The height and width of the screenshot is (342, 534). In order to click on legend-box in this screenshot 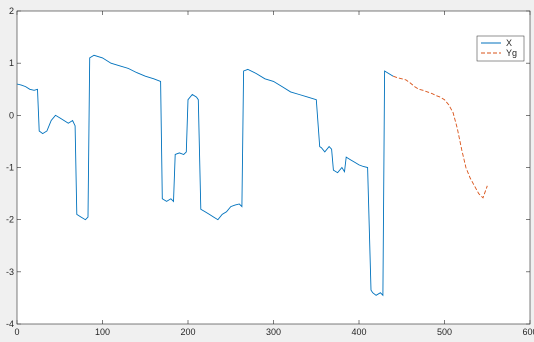, I will do `click(500, 48)`.